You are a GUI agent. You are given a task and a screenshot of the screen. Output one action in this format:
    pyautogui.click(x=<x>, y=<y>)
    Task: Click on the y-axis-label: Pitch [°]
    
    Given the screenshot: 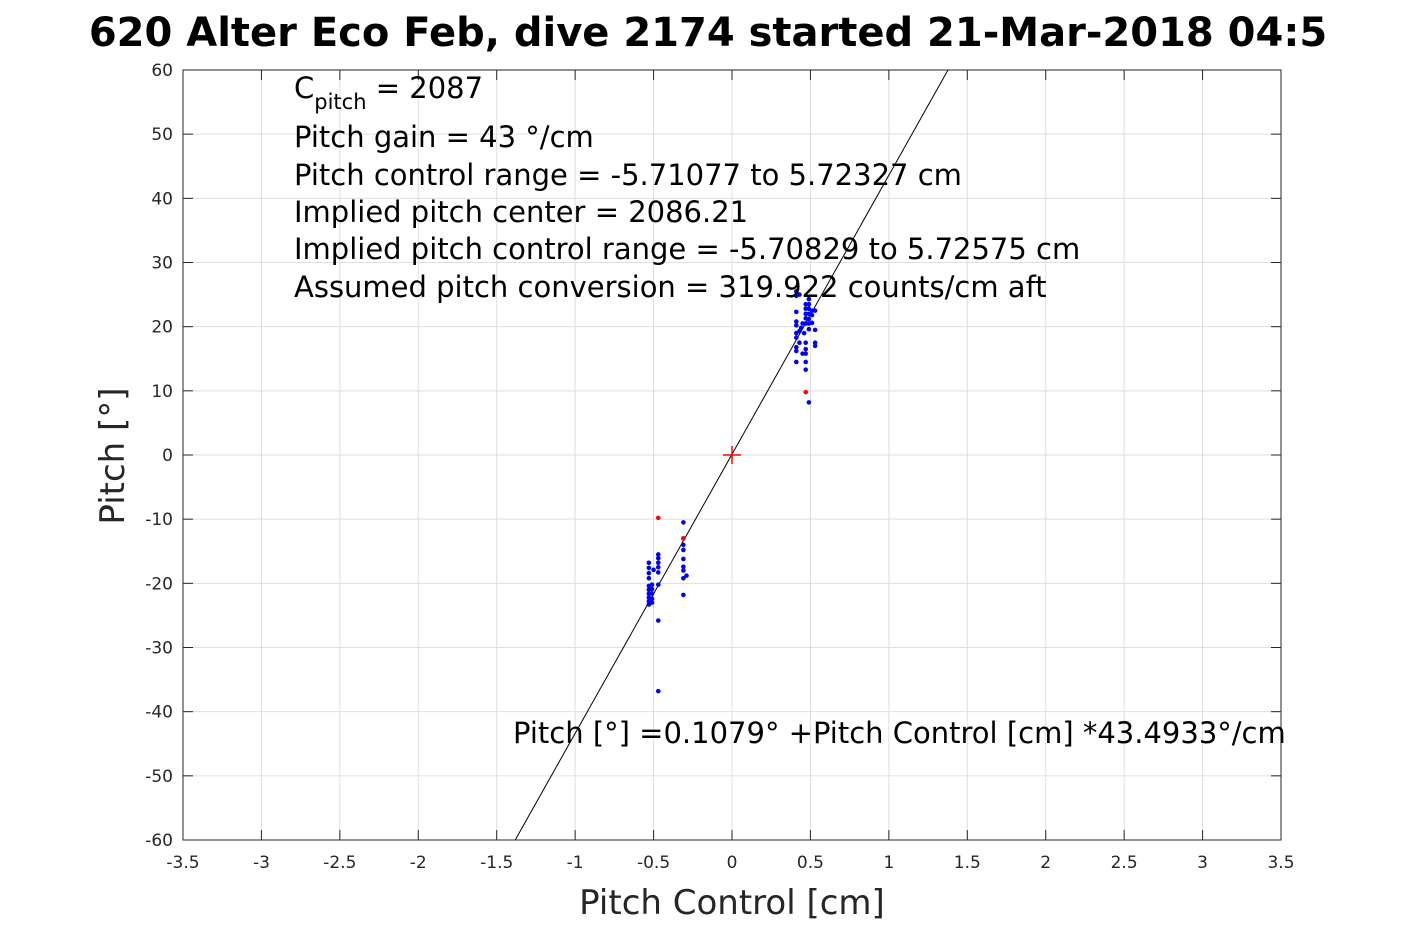 What is the action you would take?
    pyautogui.click(x=113, y=455)
    